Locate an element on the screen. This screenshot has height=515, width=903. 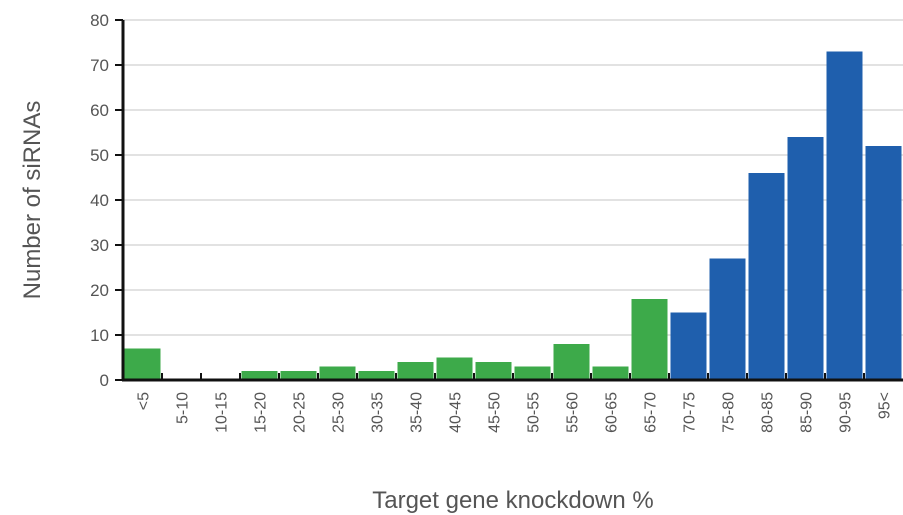
y-tick-label: 80 is located at coordinates (99, 20).